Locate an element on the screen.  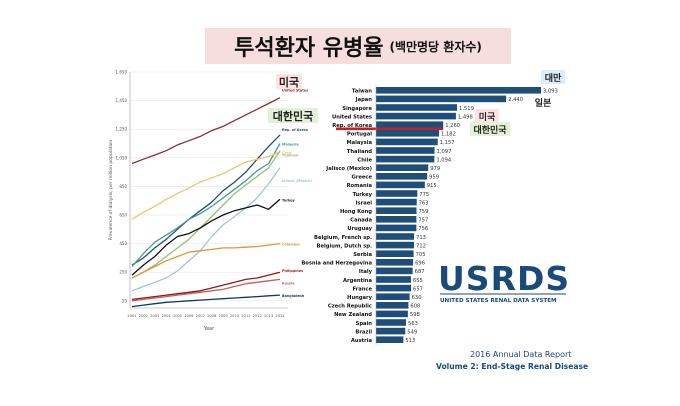
callout-korea-line: 대한민국 is located at coordinates (293, 115).